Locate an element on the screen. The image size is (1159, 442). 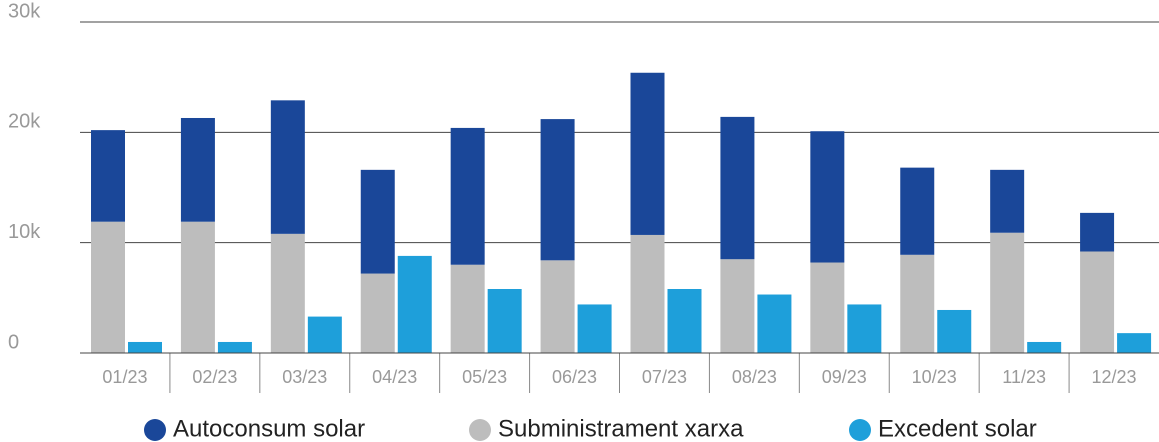
legend-label: Excedent solar is located at coordinates (957, 428).